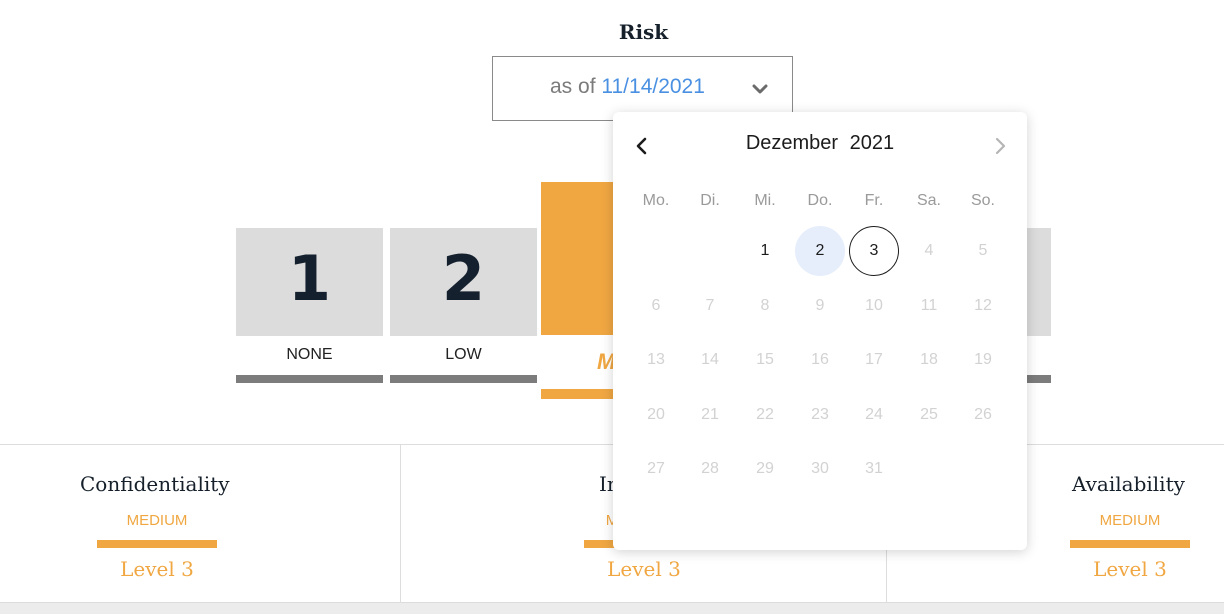 This screenshot has width=1224, height=614. I want to click on date-select-dropdown: as of 11/14/2021, so click(642, 88).